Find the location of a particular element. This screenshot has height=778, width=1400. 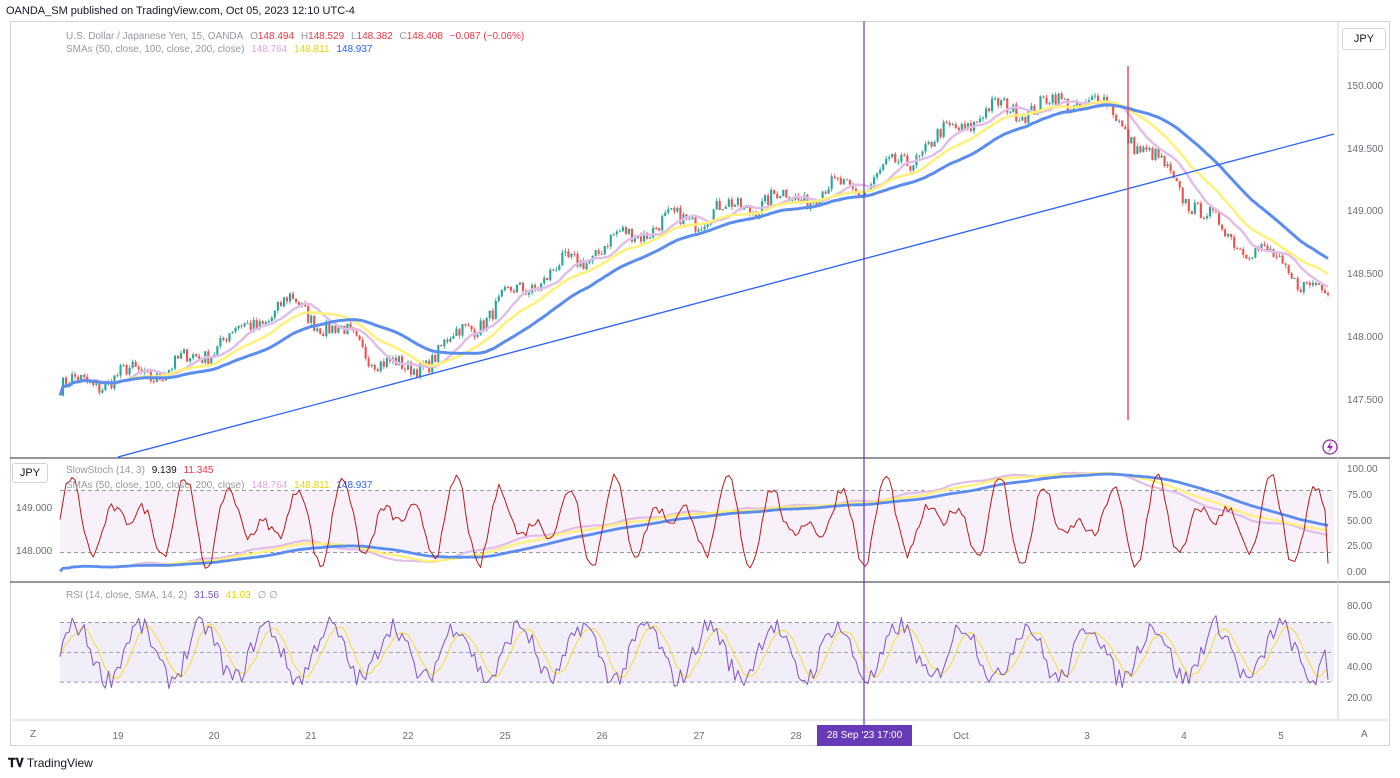

auto-scale-button: A is located at coordinates (1364, 734).